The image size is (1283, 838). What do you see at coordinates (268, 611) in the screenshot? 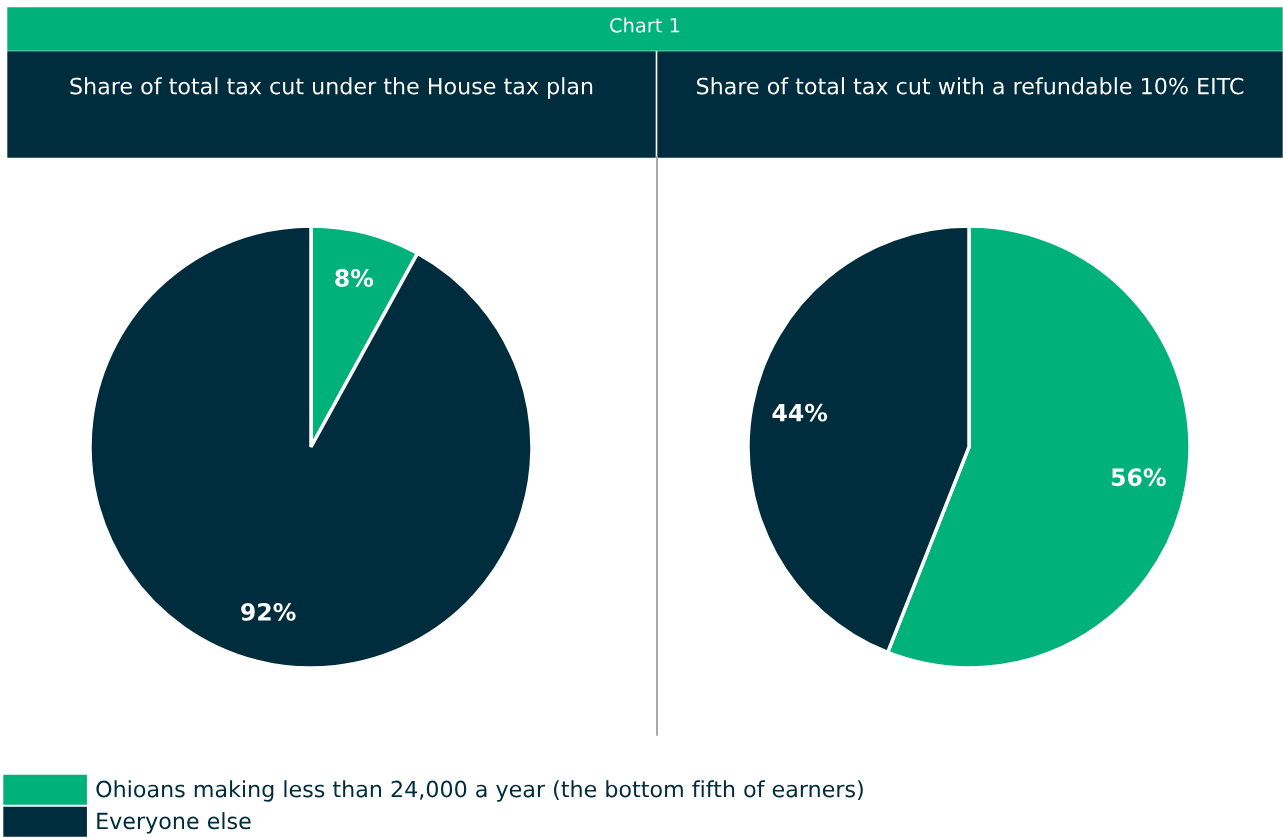
I see `data-label: 92%` at bounding box center [268, 611].